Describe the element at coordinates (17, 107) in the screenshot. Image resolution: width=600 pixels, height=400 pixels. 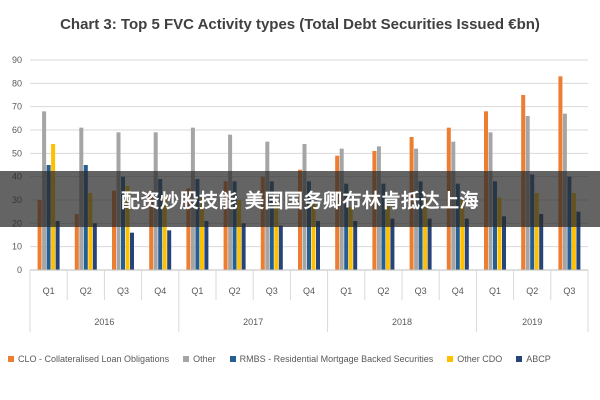
I see `y-tick-label: 70` at that location.